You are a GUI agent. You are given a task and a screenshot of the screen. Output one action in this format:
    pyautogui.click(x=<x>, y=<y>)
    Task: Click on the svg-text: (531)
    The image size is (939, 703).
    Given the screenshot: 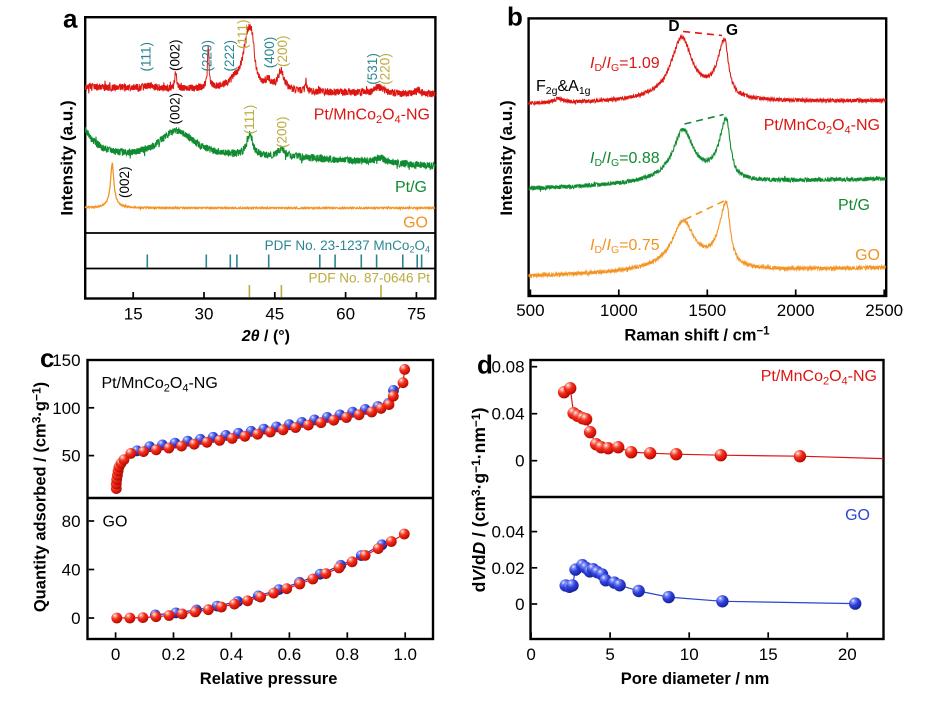 What is the action you would take?
    pyautogui.click(x=372, y=69)
    